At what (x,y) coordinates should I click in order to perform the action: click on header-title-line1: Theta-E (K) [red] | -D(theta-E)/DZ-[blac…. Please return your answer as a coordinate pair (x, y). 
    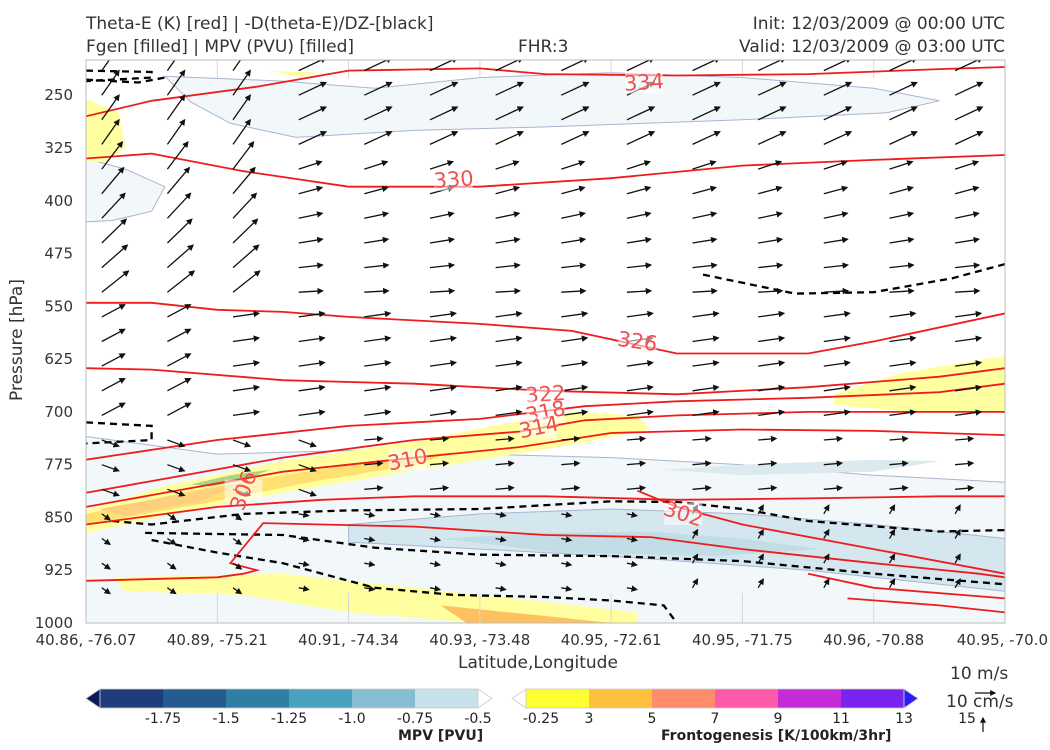
    Looking at the image, I should click on (260, 24).